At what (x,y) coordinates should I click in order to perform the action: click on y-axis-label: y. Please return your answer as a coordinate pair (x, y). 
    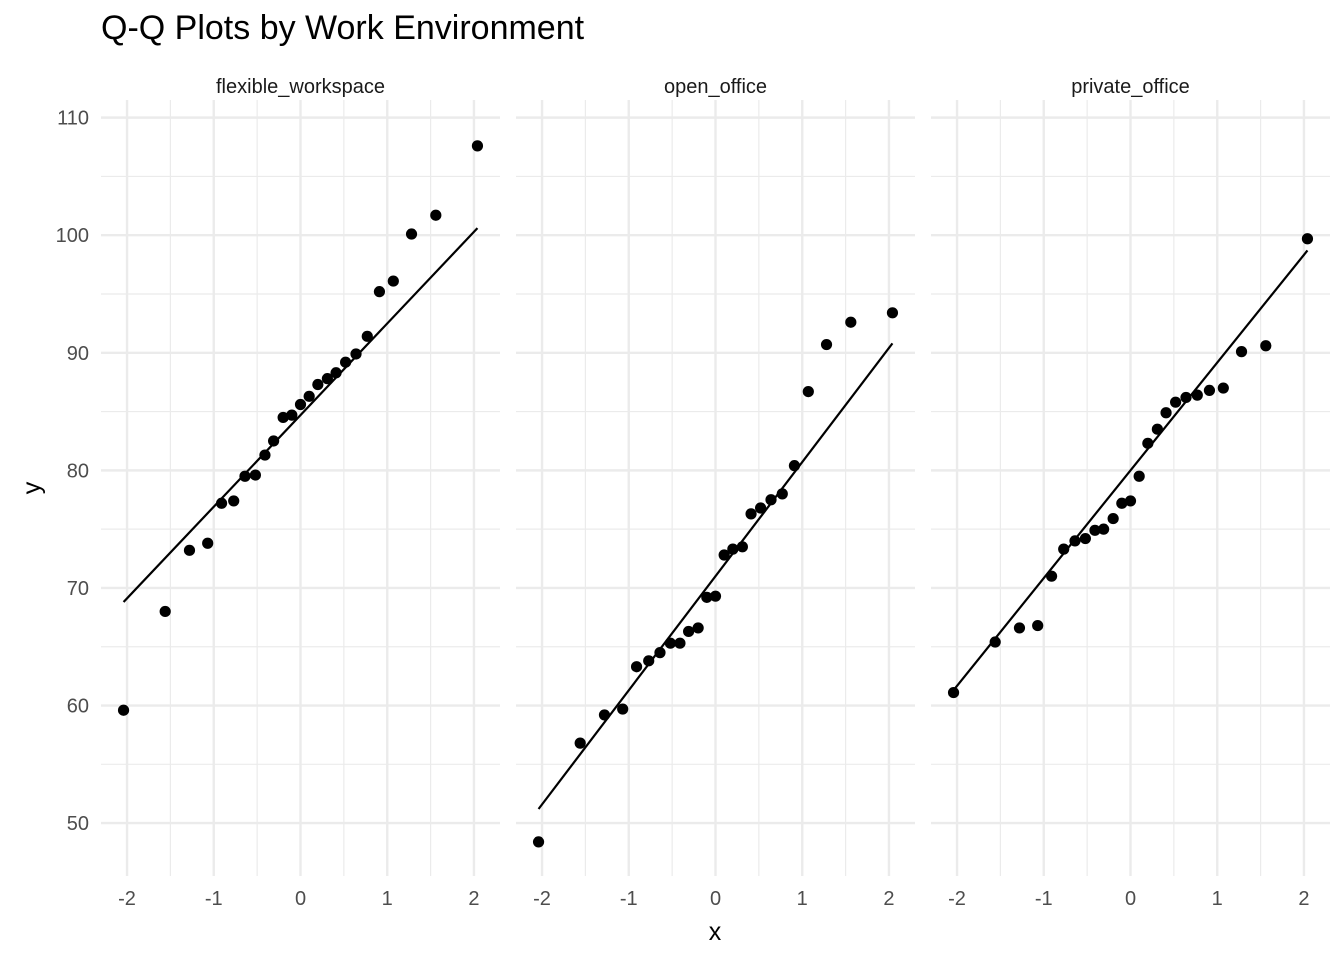
    Looking at the image, I should click on (32, 487).